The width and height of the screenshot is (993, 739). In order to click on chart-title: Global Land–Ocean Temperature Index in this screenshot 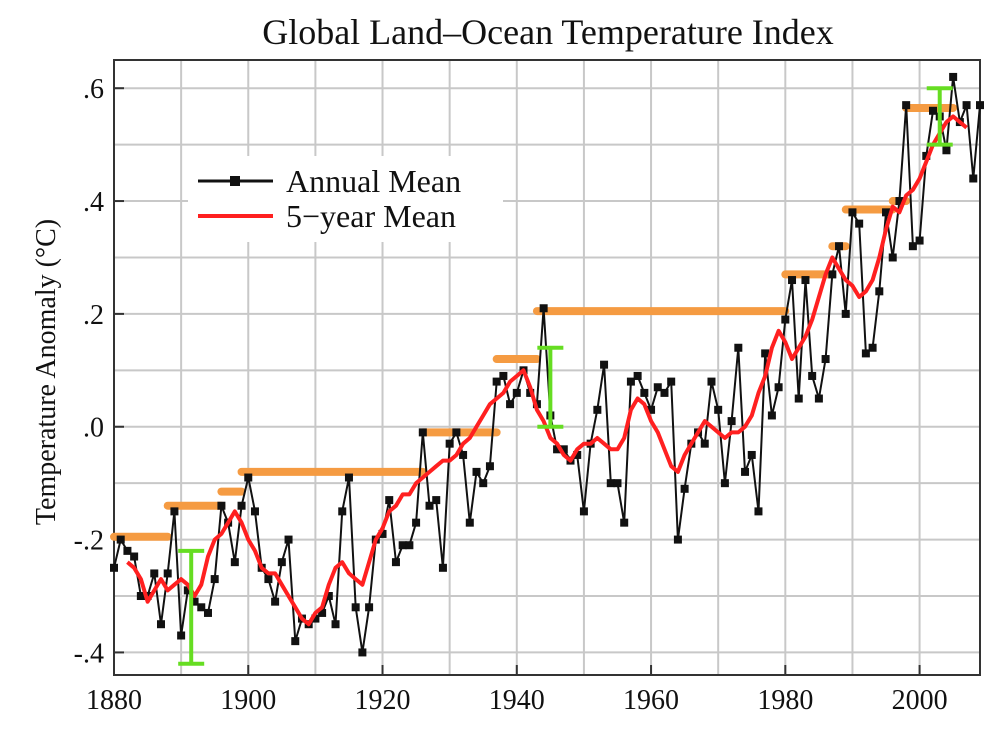, I will do `click(548, 32)`.